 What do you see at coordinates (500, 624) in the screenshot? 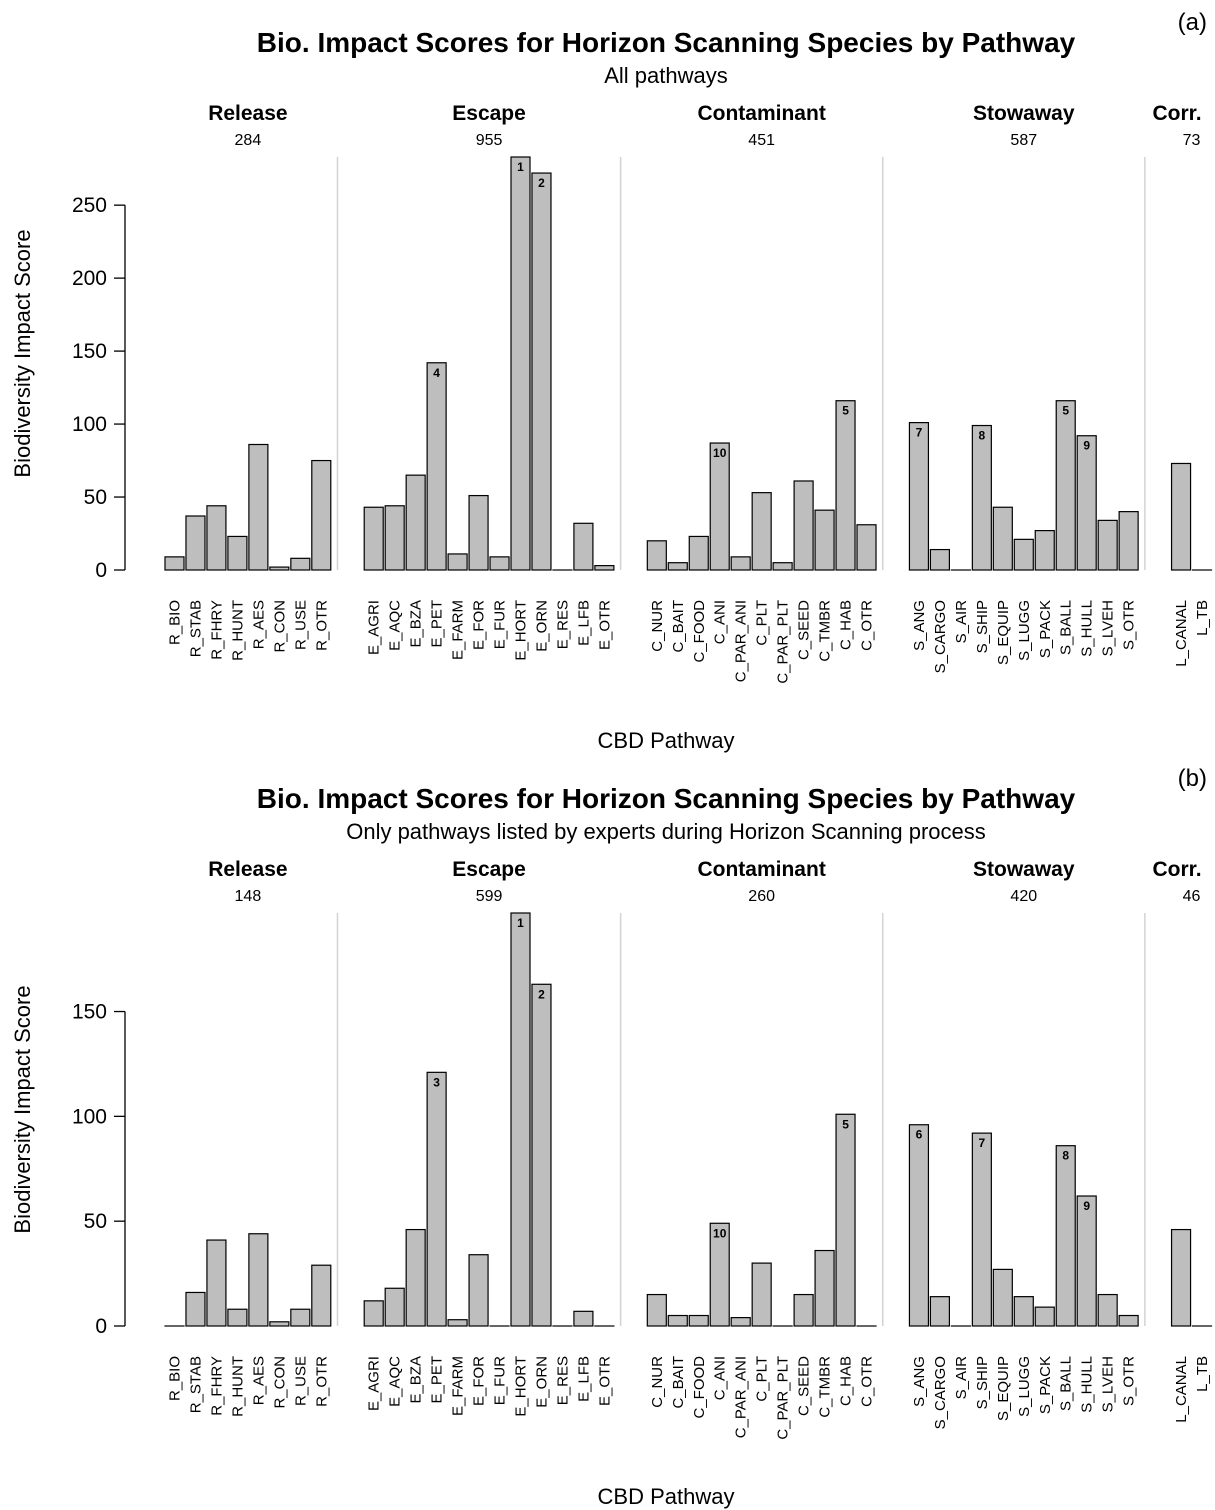
I see `category-label: E_FUR` at bounding box center [500, 624].